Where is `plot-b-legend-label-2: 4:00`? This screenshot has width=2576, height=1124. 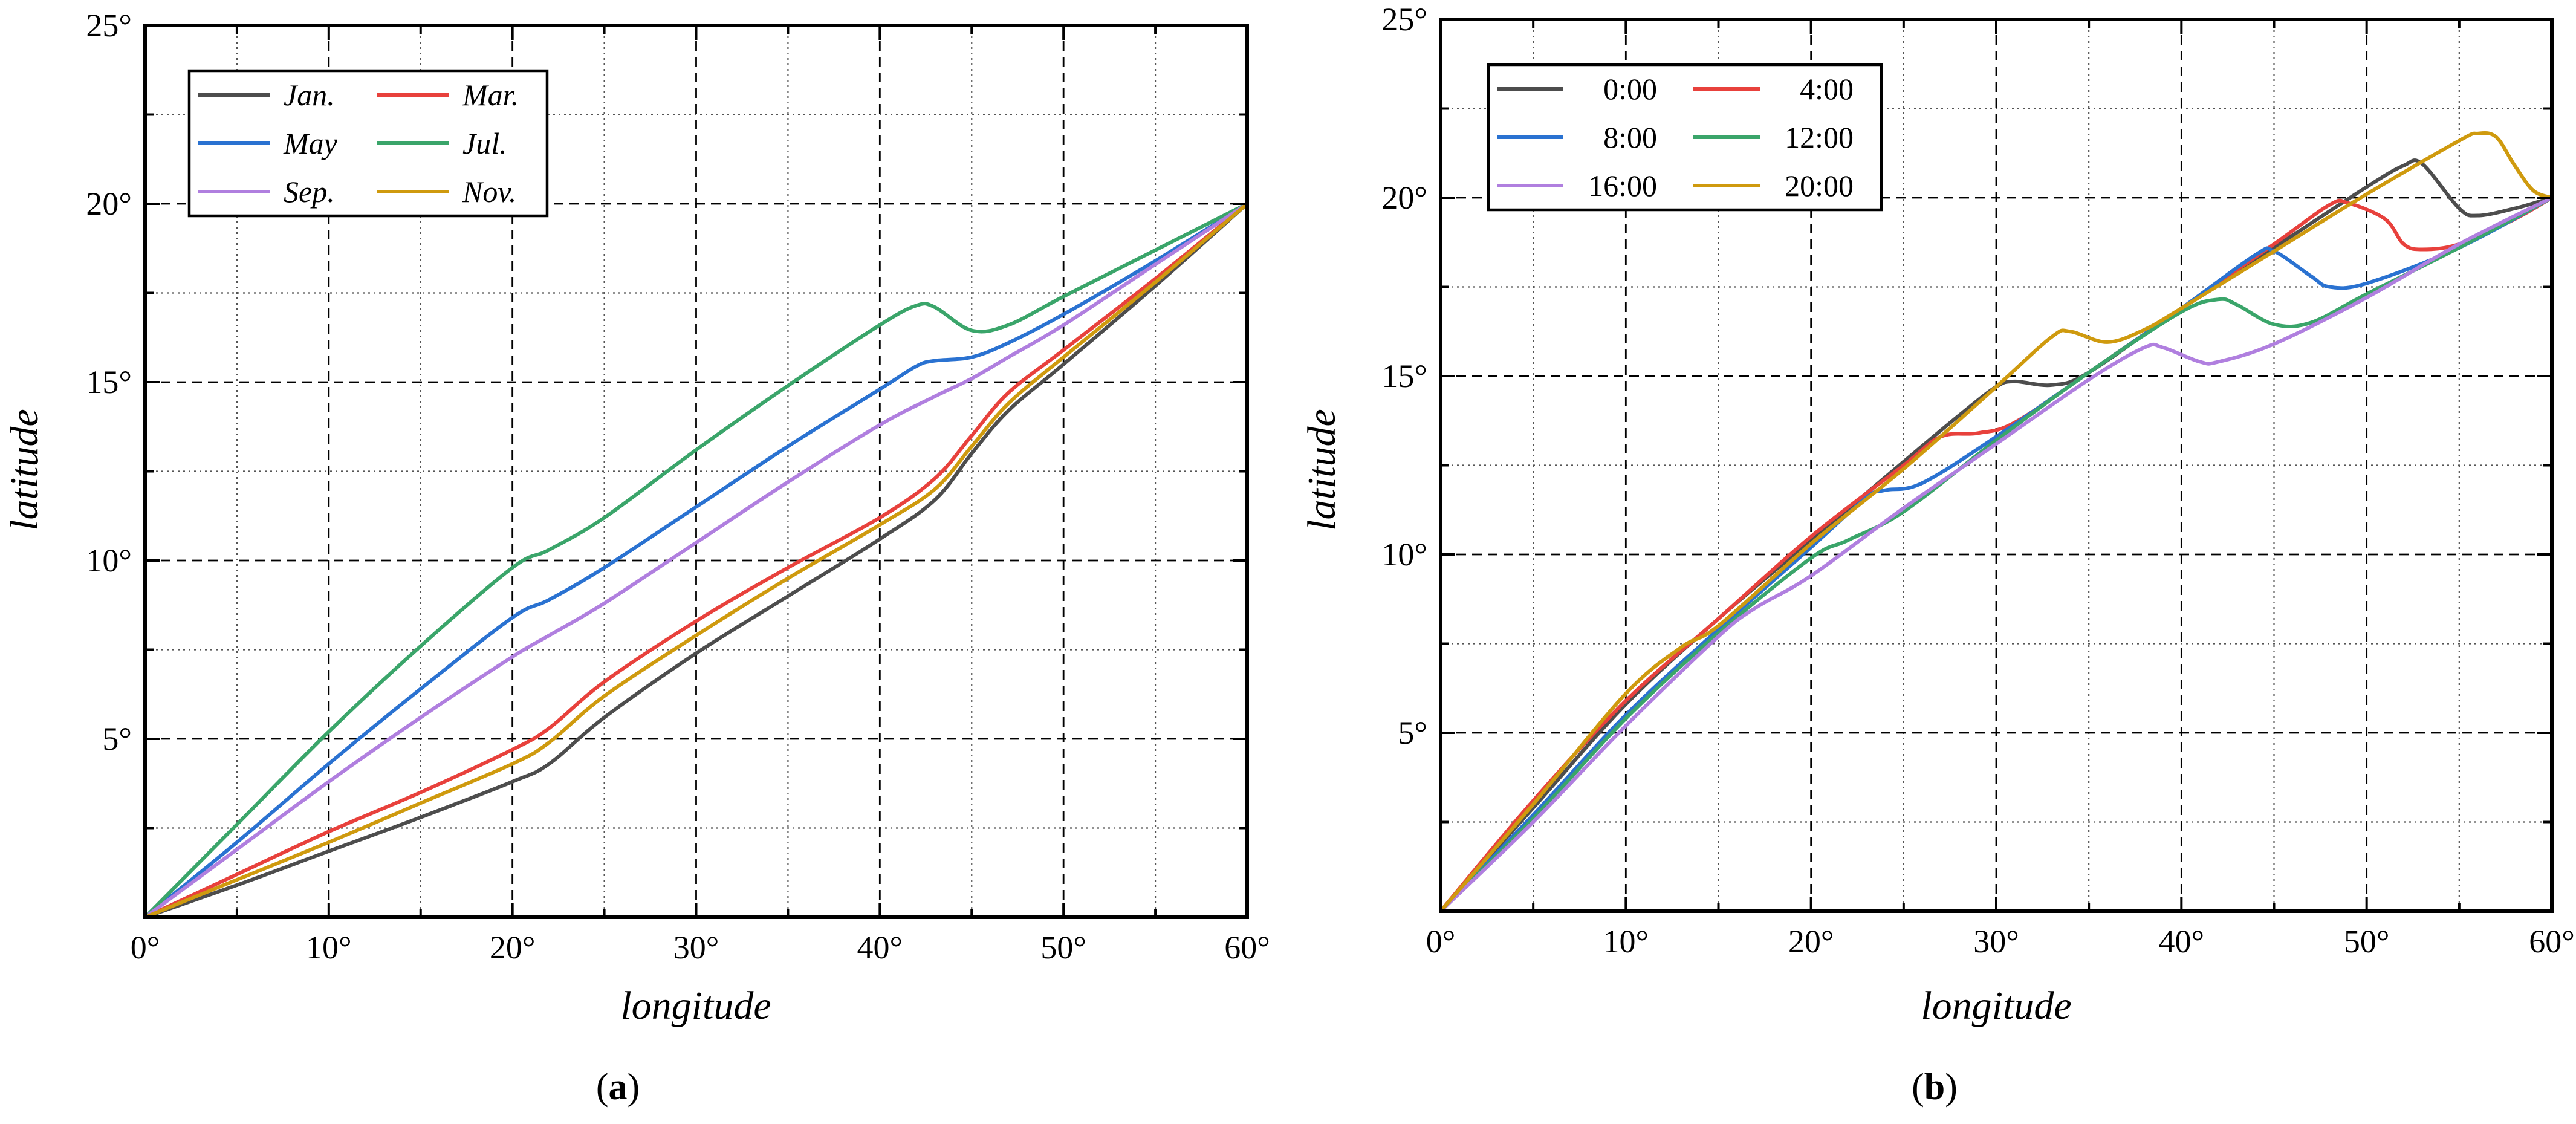
plot-b-legend-label-2: 4:00 is located at coordinates (1827, 89).